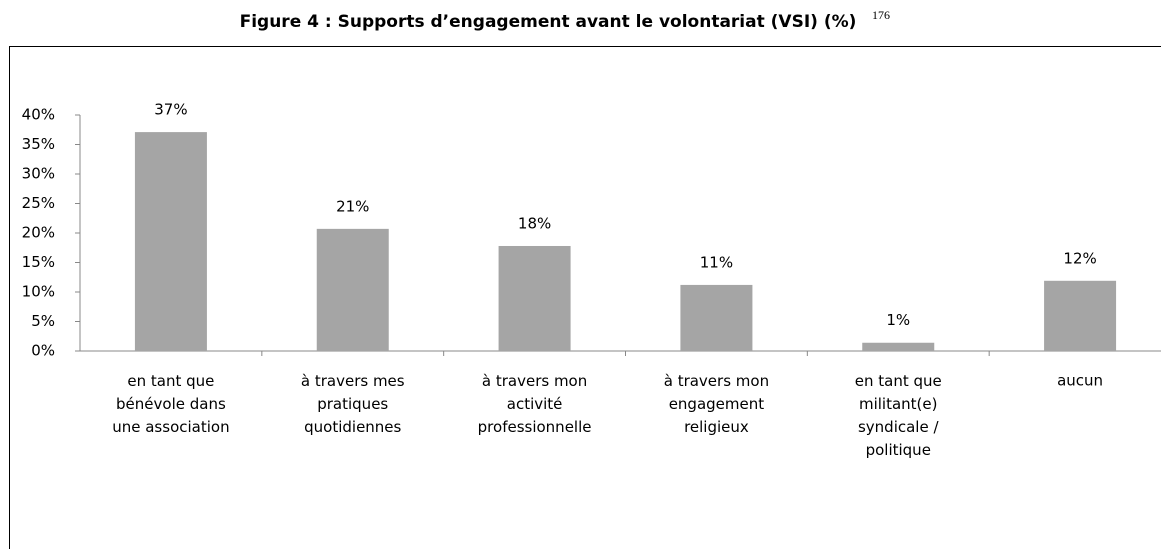 This screenshot has height=549, width=1161. What do you see at coordinates (43, 351) in the screenshot?
I see `y-tick-label: 0%` at bounding box center [43, 351].